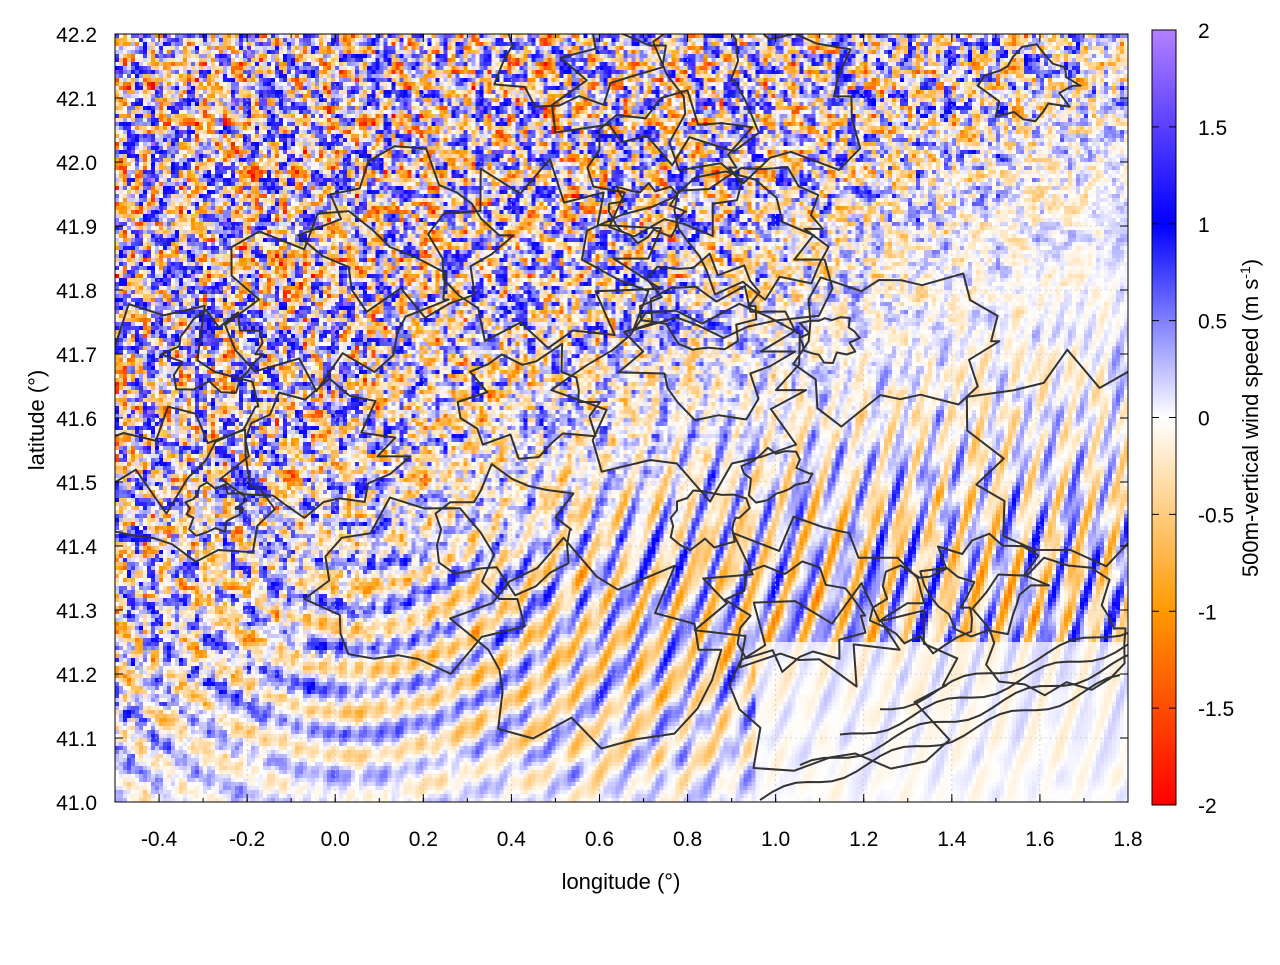  I want to click on y-tick-label: 41.0, so click(76, 803).